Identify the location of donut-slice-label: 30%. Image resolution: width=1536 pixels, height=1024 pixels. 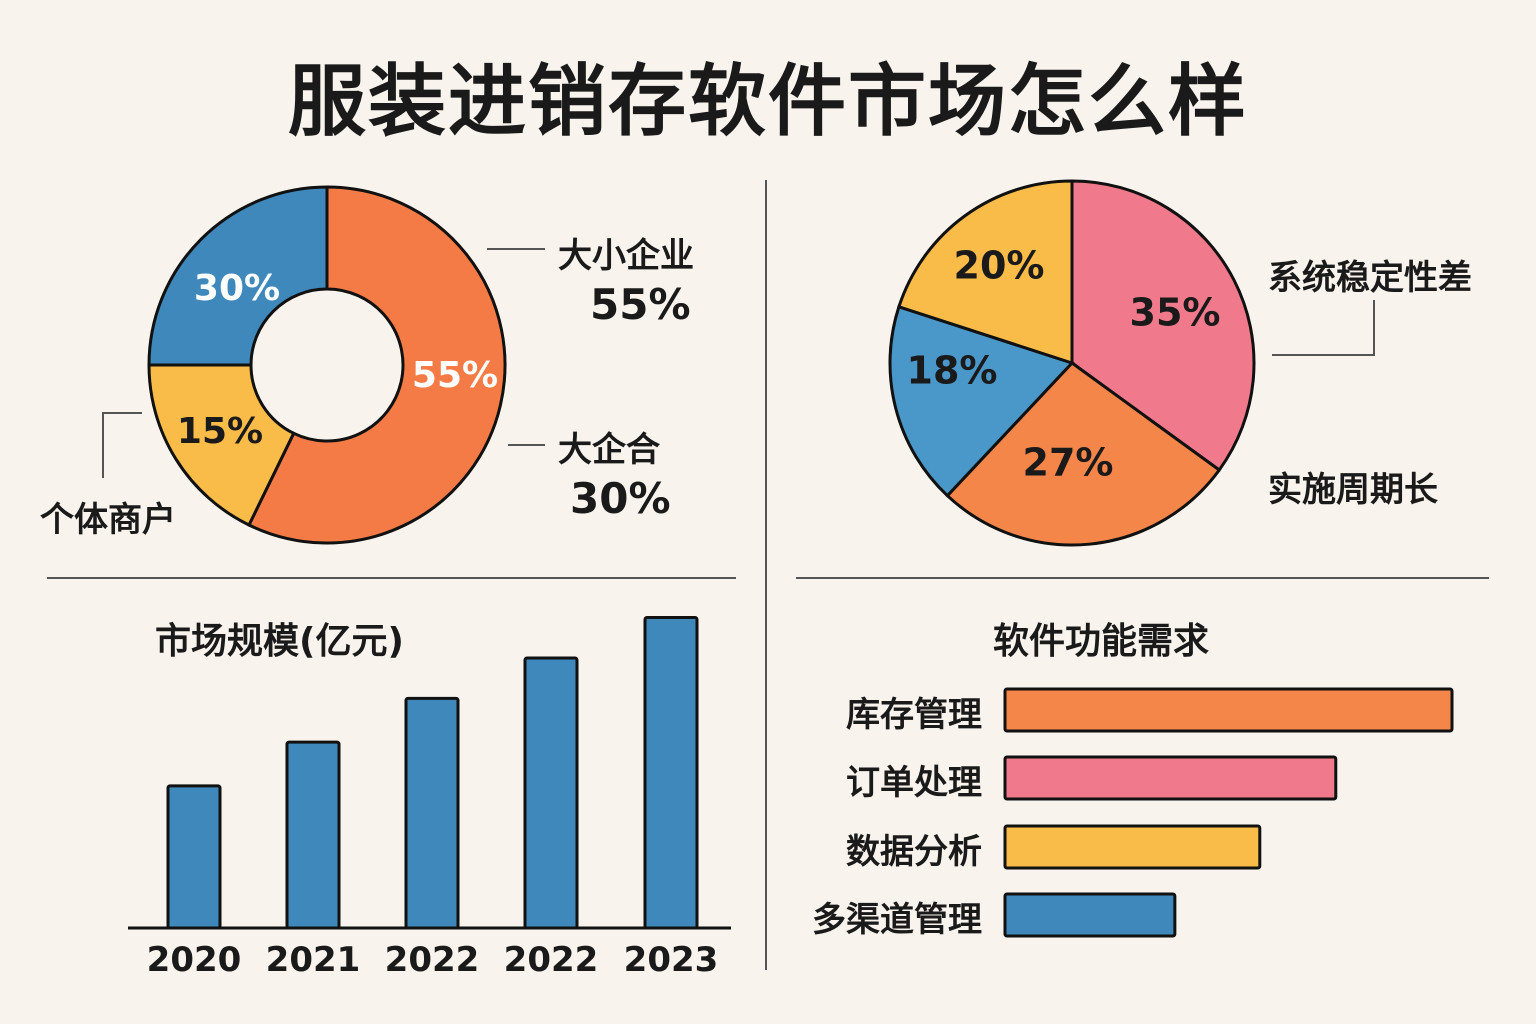
(237, 288).